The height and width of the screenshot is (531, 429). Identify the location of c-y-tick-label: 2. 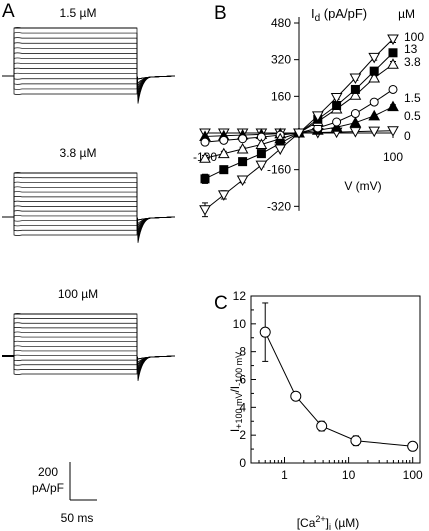
(242, 435).